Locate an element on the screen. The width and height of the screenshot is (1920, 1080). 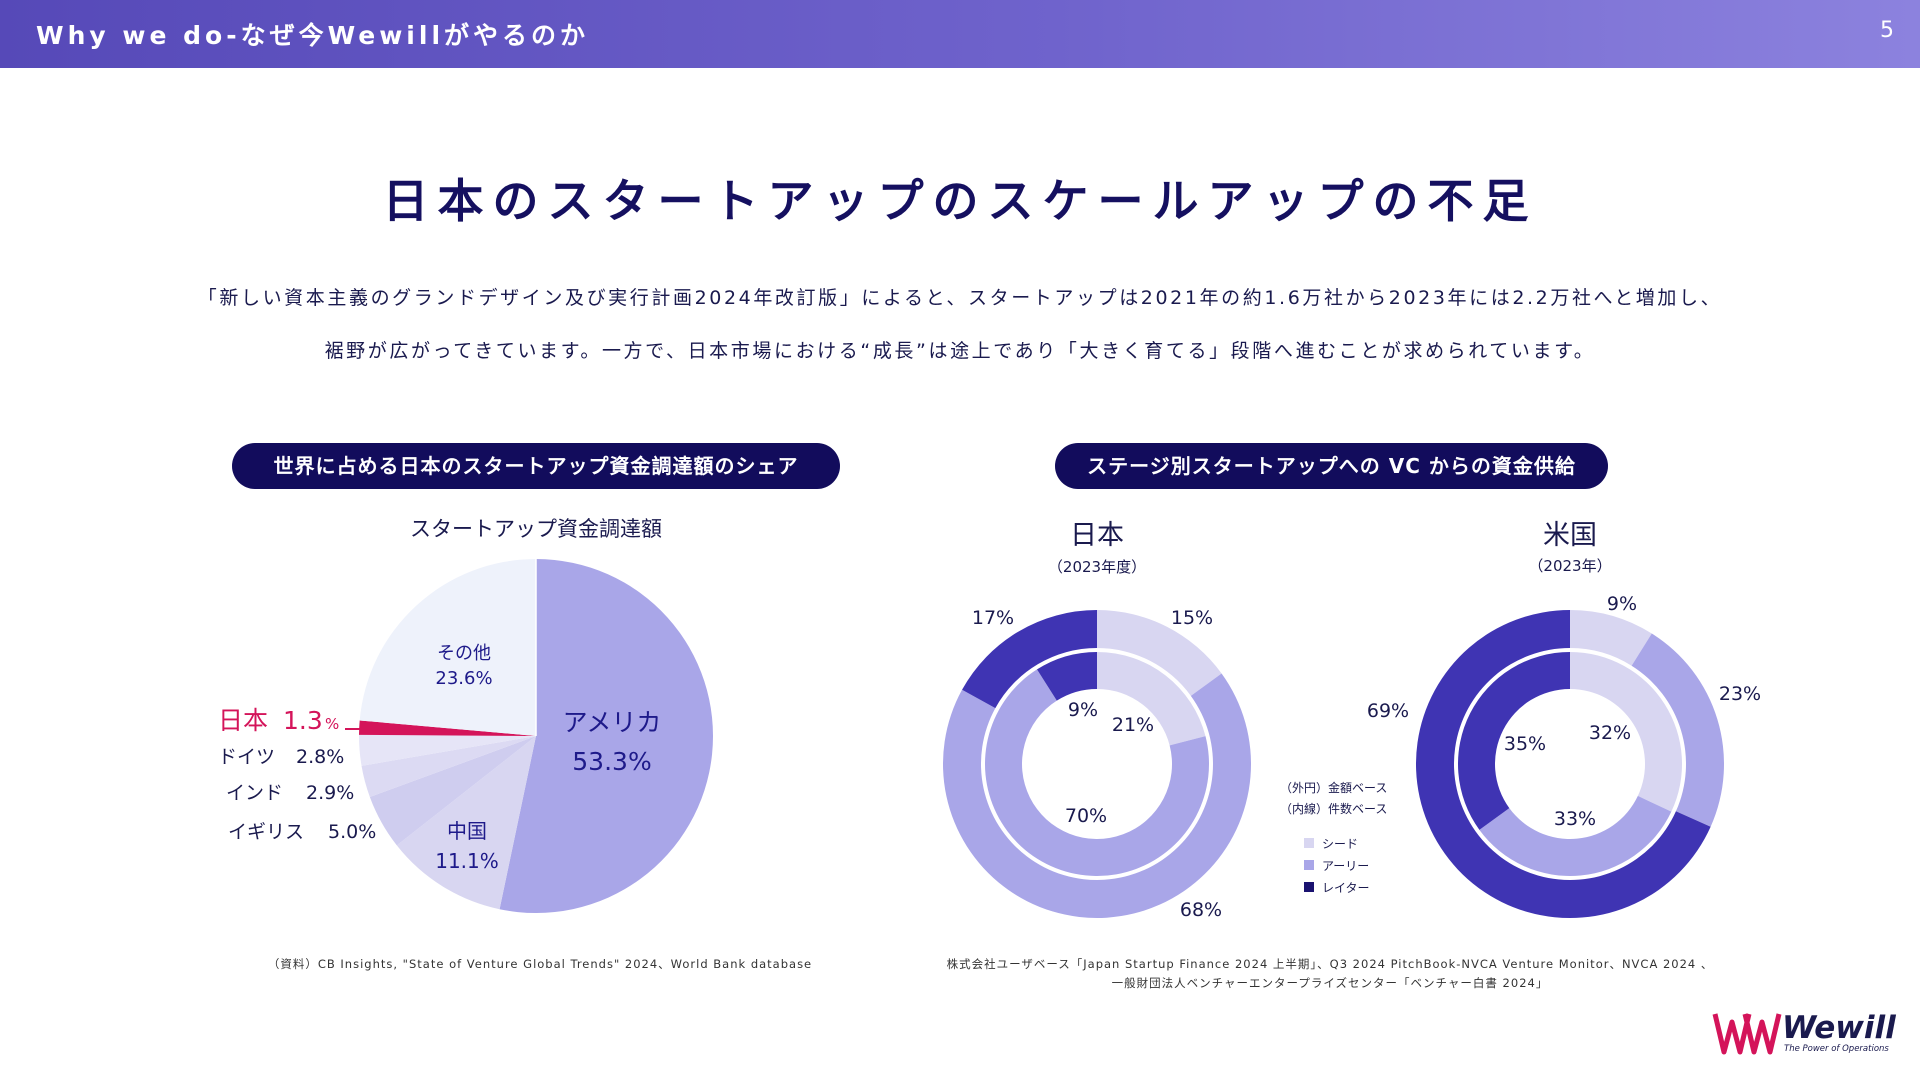
us-outer-early-segment is located at coordinates (1677, 730).